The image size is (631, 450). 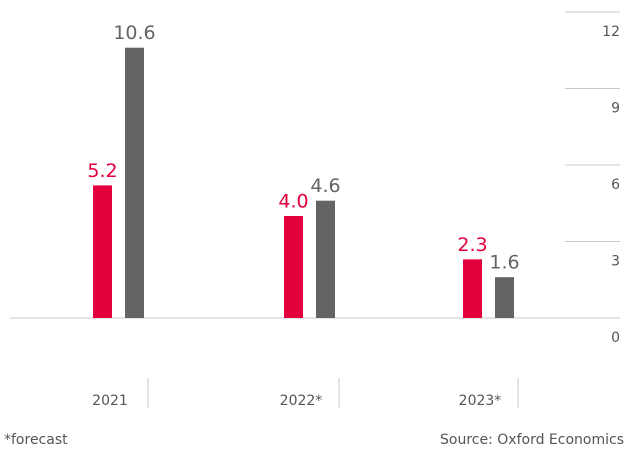 What do you see at coordinates (134, 33) in the screenshot?
I see `value-label: 10.6` at bounding box center [134, 33].